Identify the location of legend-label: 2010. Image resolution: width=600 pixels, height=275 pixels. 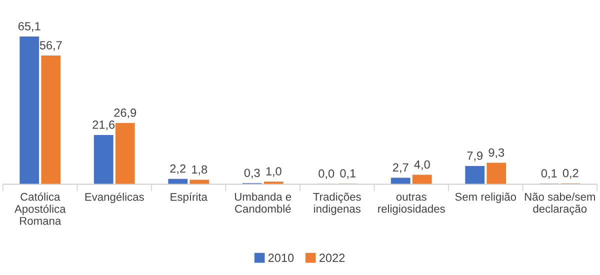
(281, 258).